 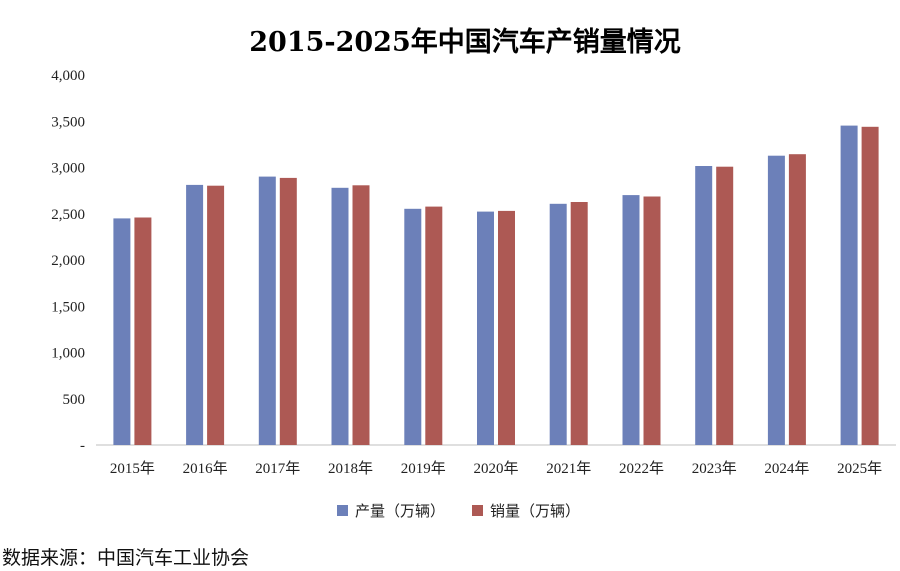 I want to click on bar-production-2018年, so click(x=340, y=316).